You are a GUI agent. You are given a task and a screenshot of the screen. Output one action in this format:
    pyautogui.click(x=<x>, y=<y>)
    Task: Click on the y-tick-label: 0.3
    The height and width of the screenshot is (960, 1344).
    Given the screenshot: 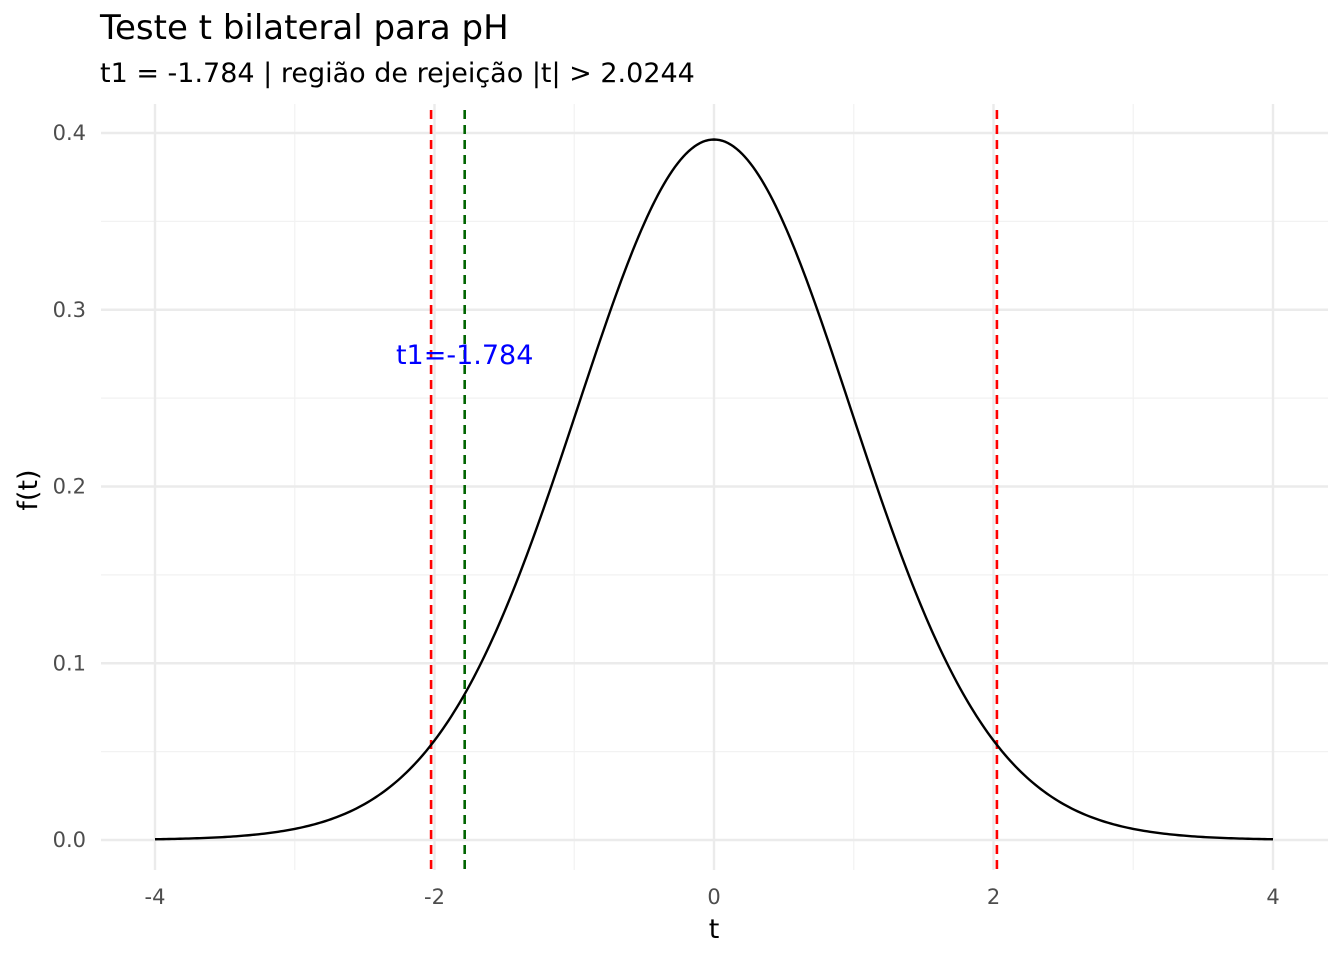 What is the action you would take?
    pyautogui.click(x=69, y=310)
    